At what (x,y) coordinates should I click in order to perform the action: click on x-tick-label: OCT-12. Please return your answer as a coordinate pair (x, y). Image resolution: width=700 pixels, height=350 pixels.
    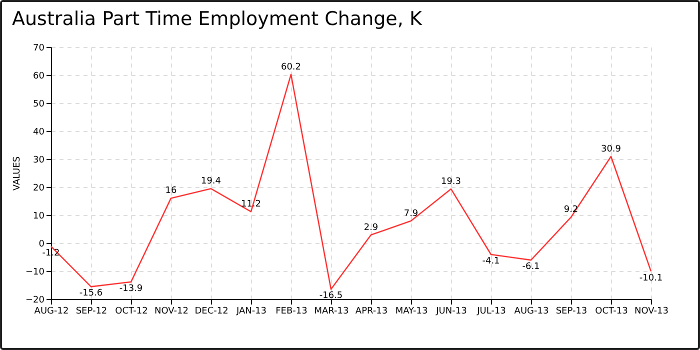
    Looking at the image, I should click on (131, 311).